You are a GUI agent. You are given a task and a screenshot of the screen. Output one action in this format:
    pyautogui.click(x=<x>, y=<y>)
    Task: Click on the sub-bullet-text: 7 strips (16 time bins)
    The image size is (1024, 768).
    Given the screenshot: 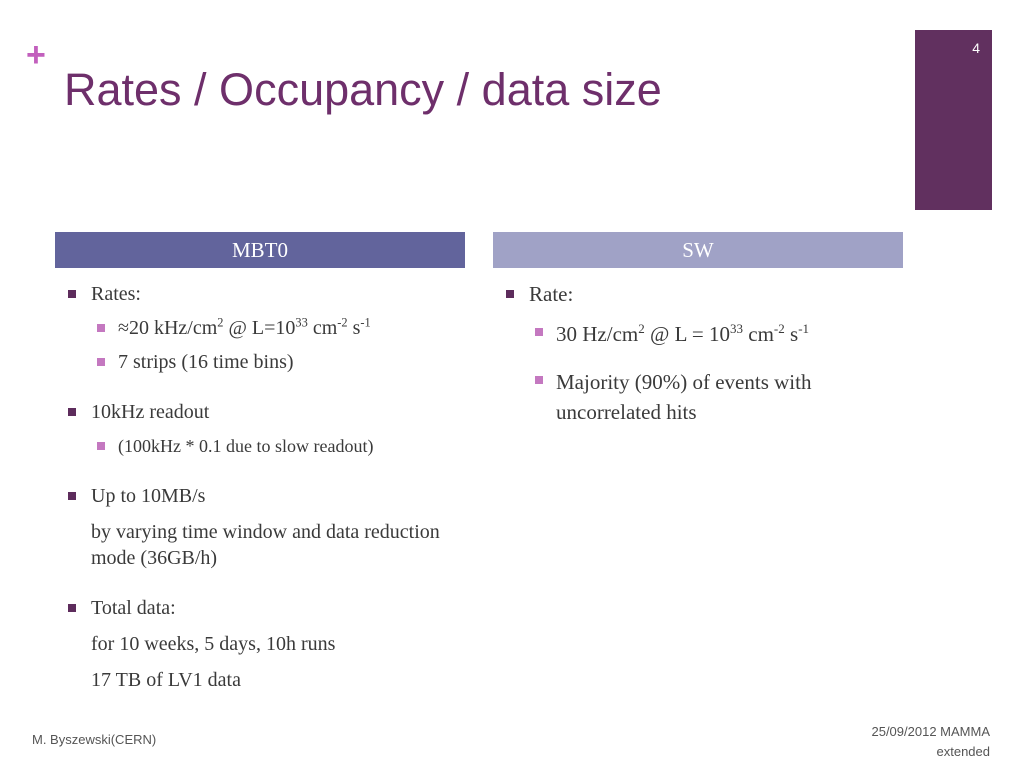 What is the action you would take?
    pyautogui.click(x=206, y=362)
    